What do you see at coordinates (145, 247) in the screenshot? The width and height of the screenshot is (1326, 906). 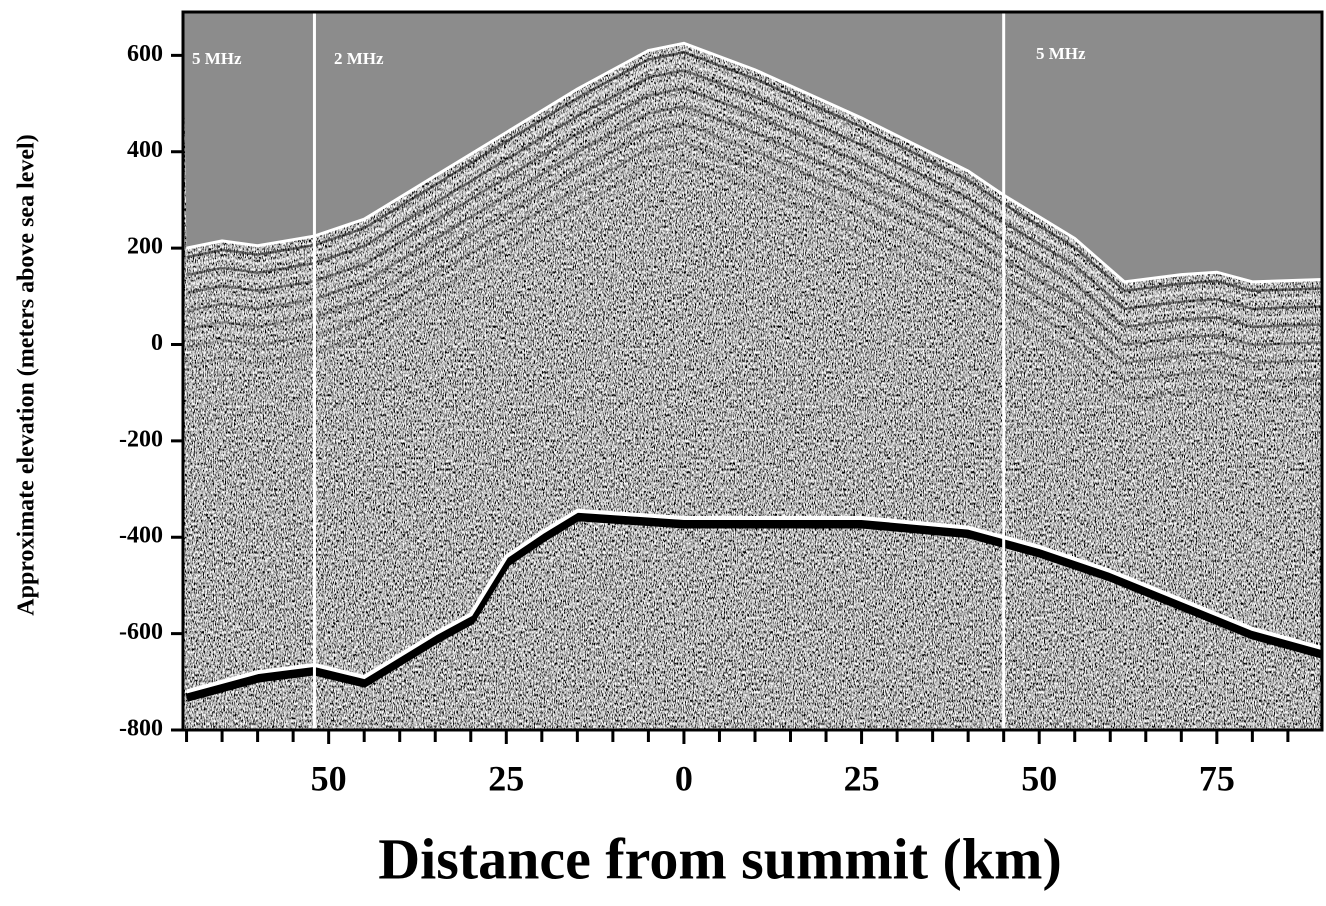 I see `y-tick-label: 200` at bounding box center [145, 247].